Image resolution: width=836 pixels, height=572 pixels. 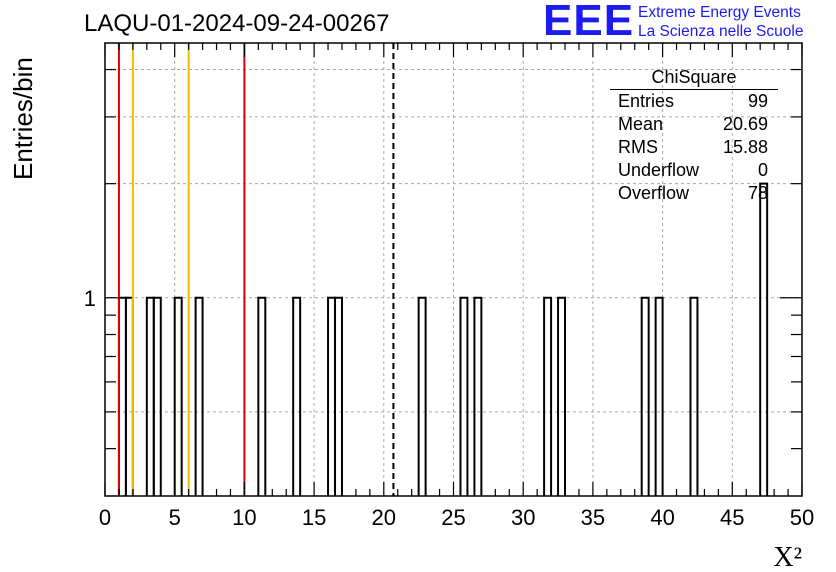 What do you see at coordinates (745, 147) in the screenshot?
I see `stat-value: 15.88` at bounding box center [745, 147].